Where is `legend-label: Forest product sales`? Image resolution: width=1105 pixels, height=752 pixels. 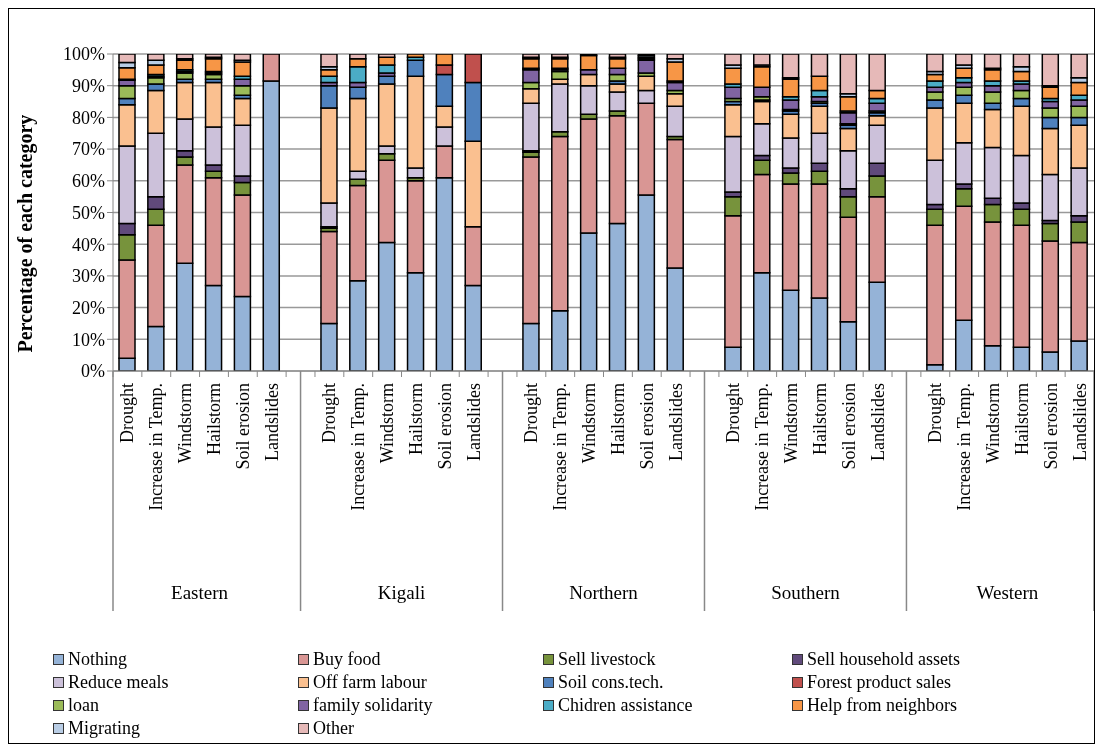
legend-label: Forest product sales is located at coordinates (879, 682).